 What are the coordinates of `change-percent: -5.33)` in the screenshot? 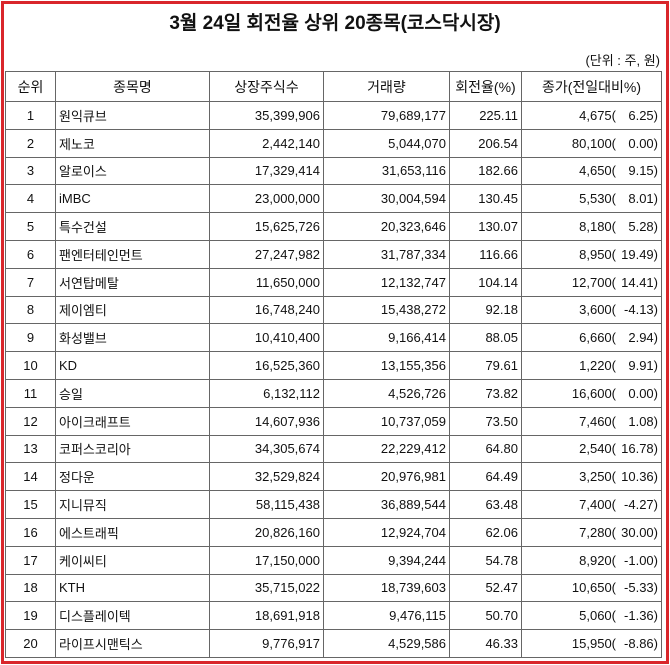 It's located at (641, 588).